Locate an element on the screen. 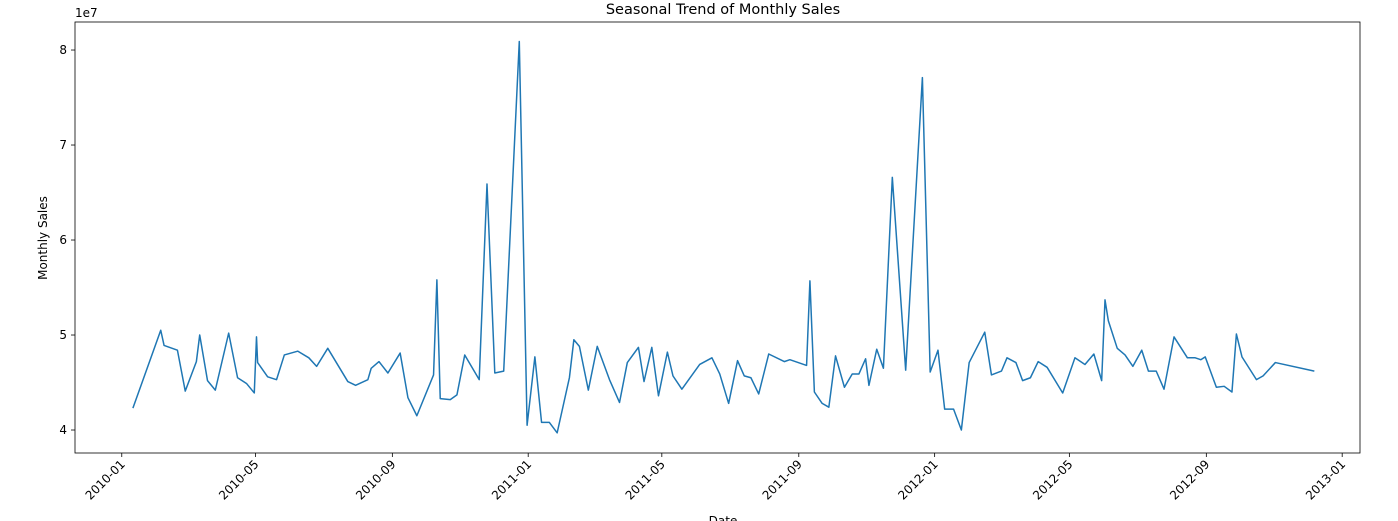 The width and height of the screenshot is (1398, 521). y-tick-label: 6 is located at coordinates (63, 240).